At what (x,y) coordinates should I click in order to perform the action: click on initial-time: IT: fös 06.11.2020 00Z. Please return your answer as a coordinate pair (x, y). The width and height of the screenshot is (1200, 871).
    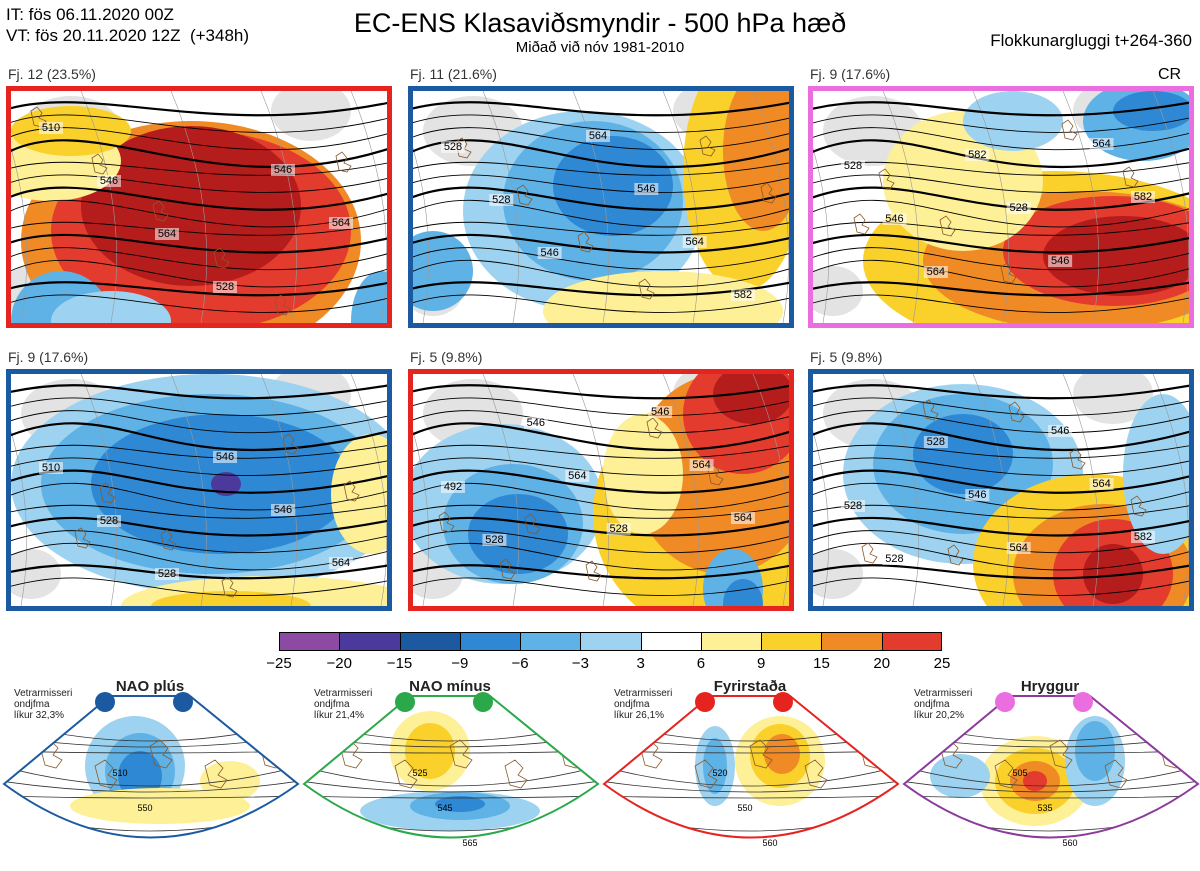
    Looking at the image, I should click on (90, 14).